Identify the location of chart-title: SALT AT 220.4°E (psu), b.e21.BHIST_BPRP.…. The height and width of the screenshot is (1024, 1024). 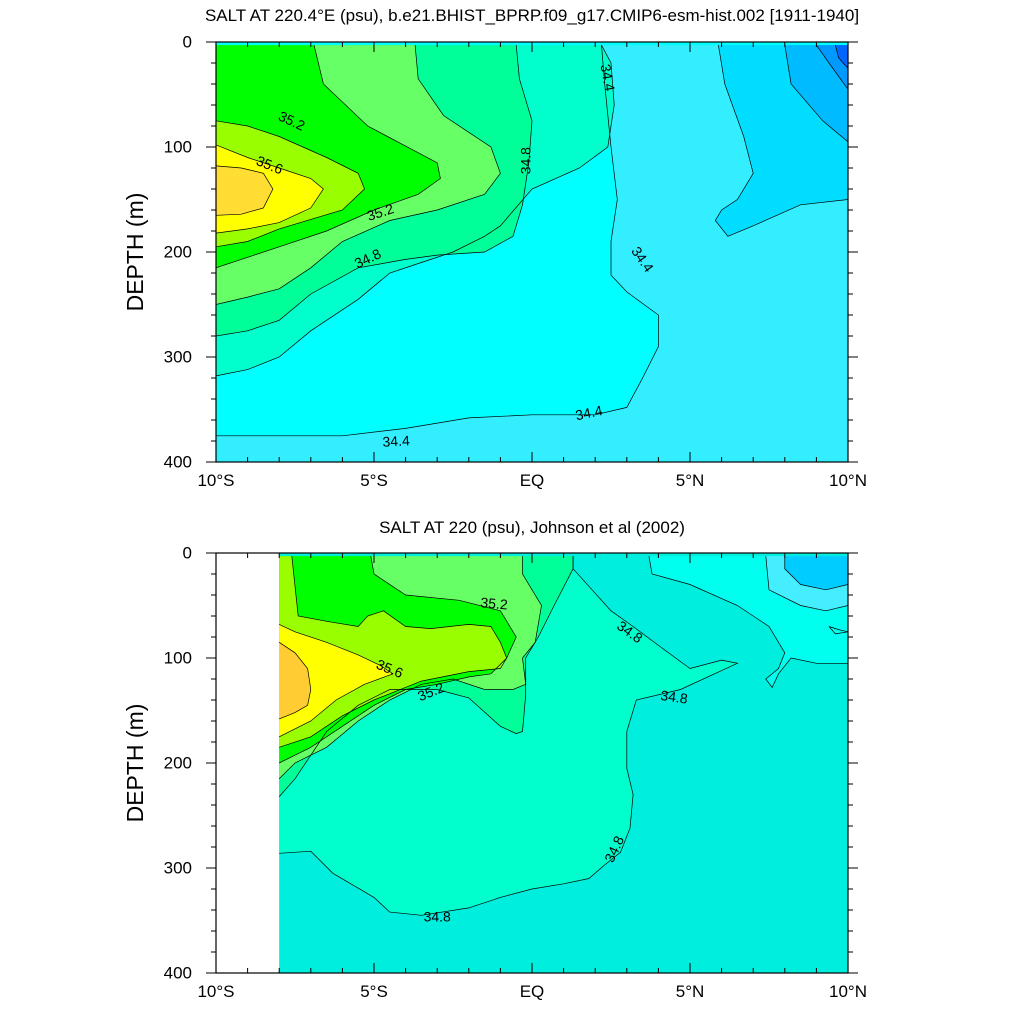
(532, 15).